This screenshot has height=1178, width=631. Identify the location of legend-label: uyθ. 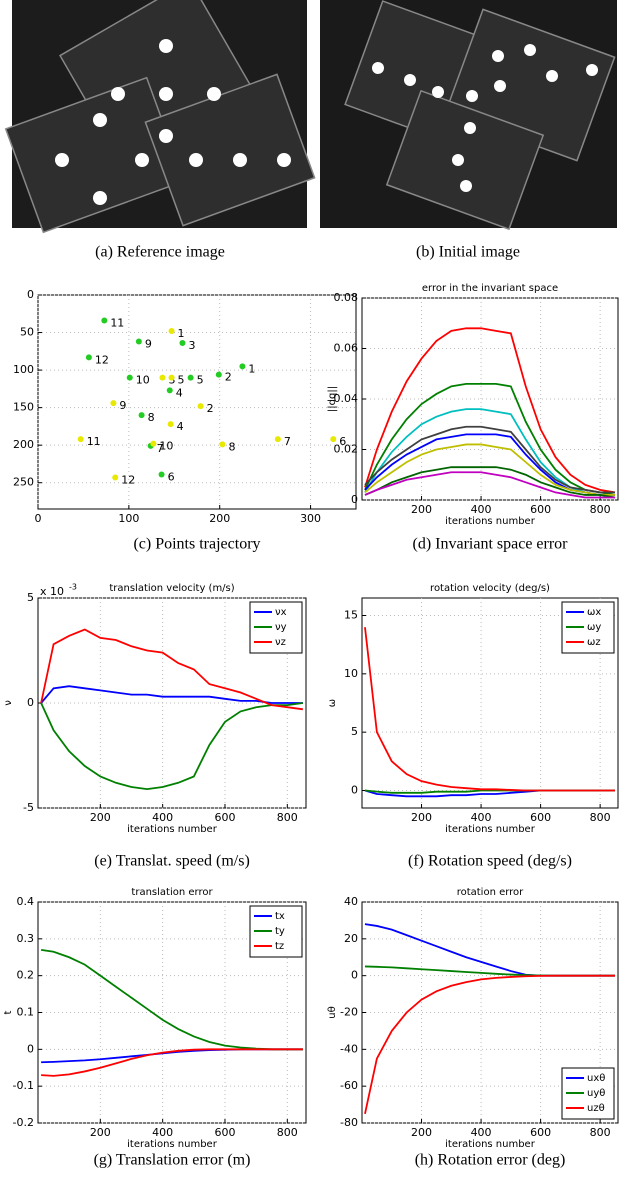
(596, 1093).